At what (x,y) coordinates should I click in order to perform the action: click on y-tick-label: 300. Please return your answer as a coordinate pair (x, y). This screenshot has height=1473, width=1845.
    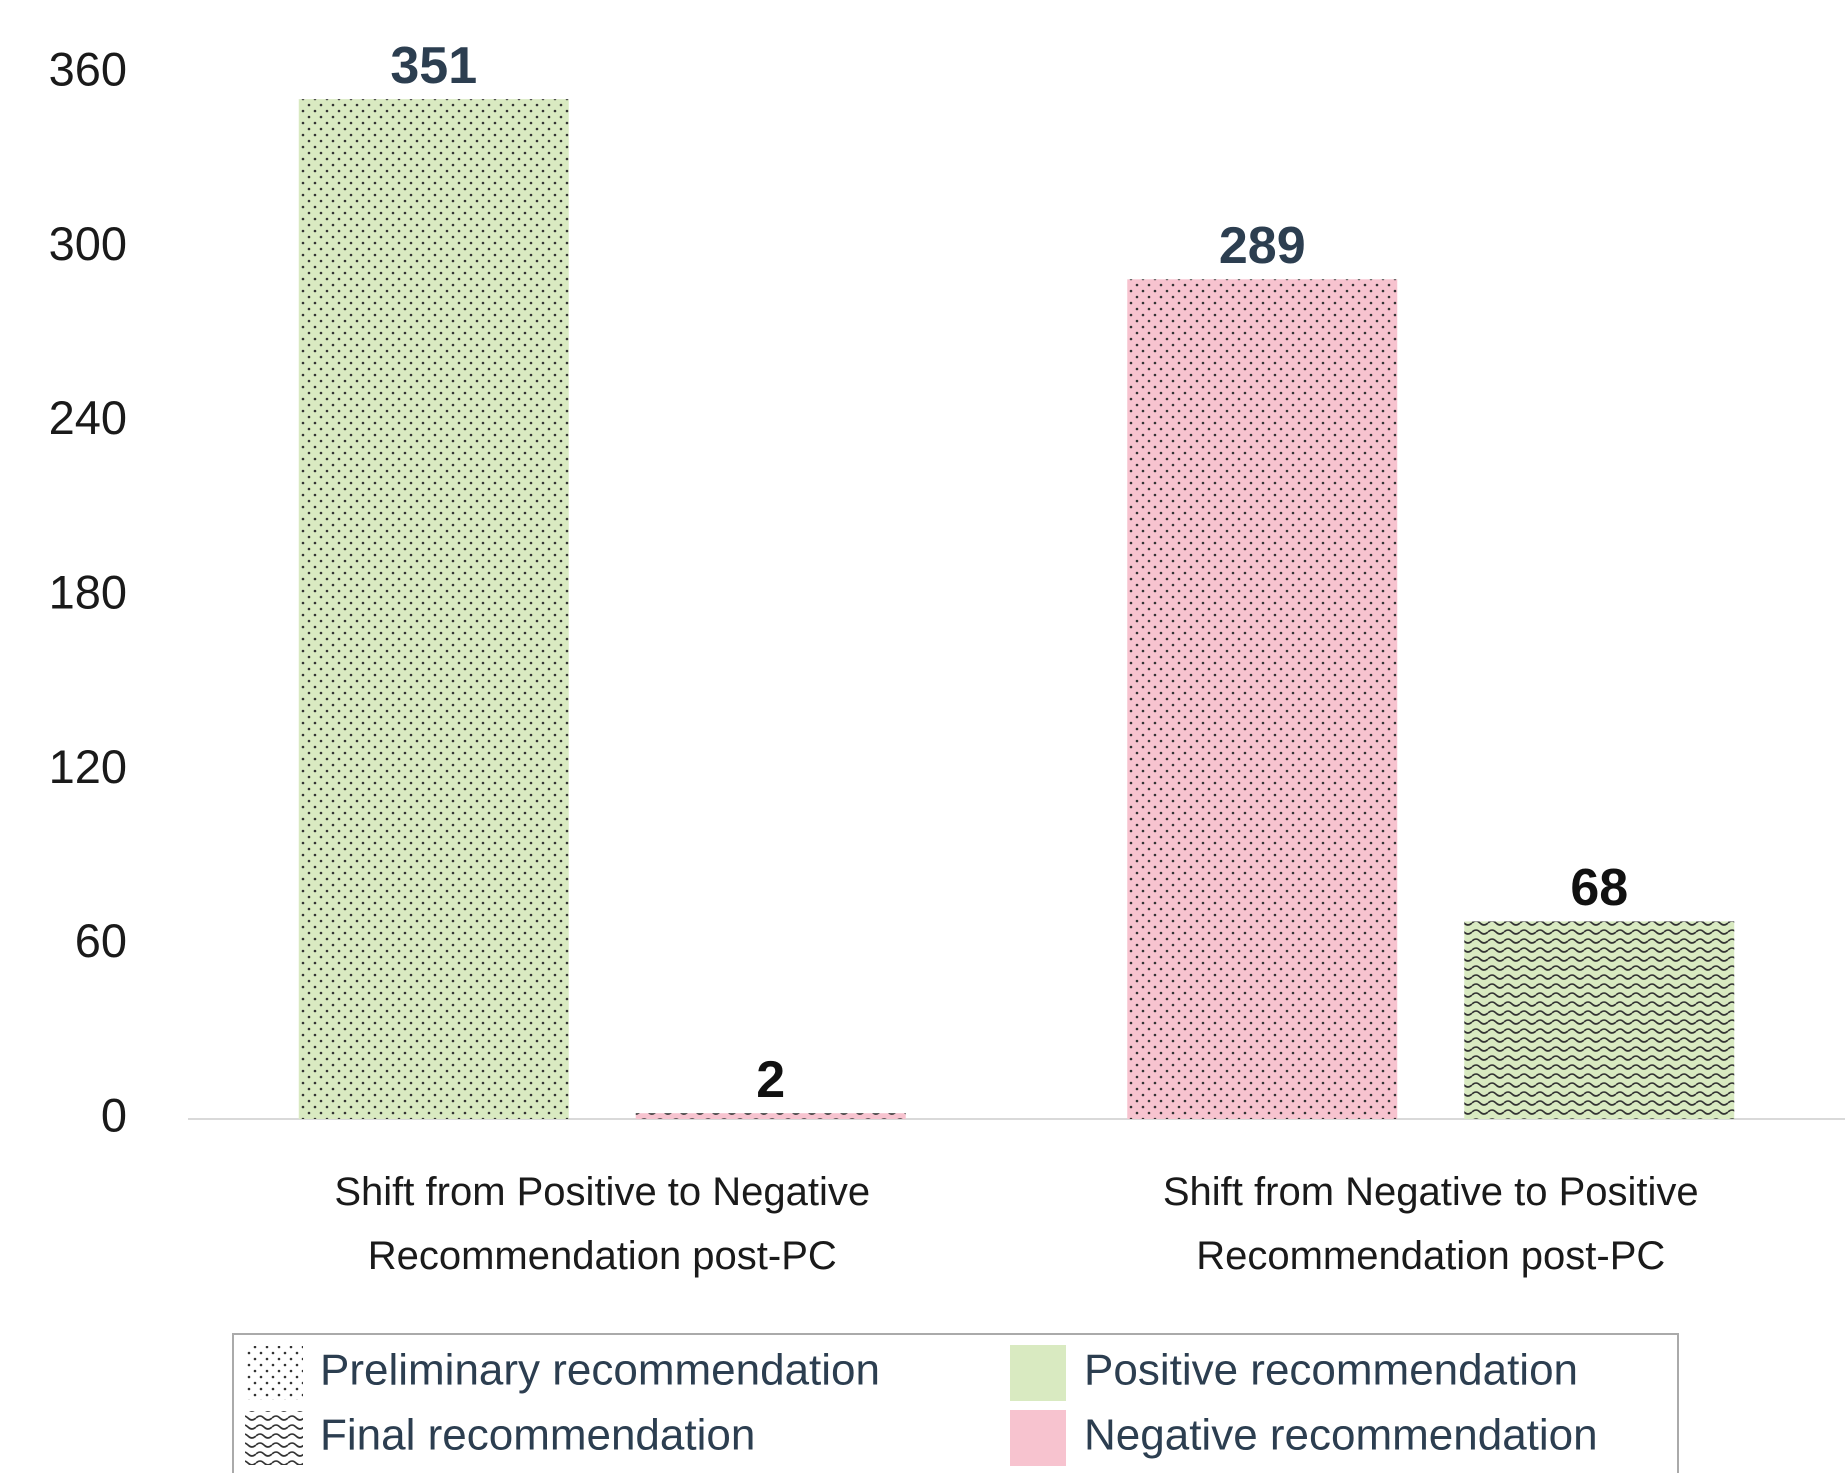
    Looking at the image, I should click on (88, 243).